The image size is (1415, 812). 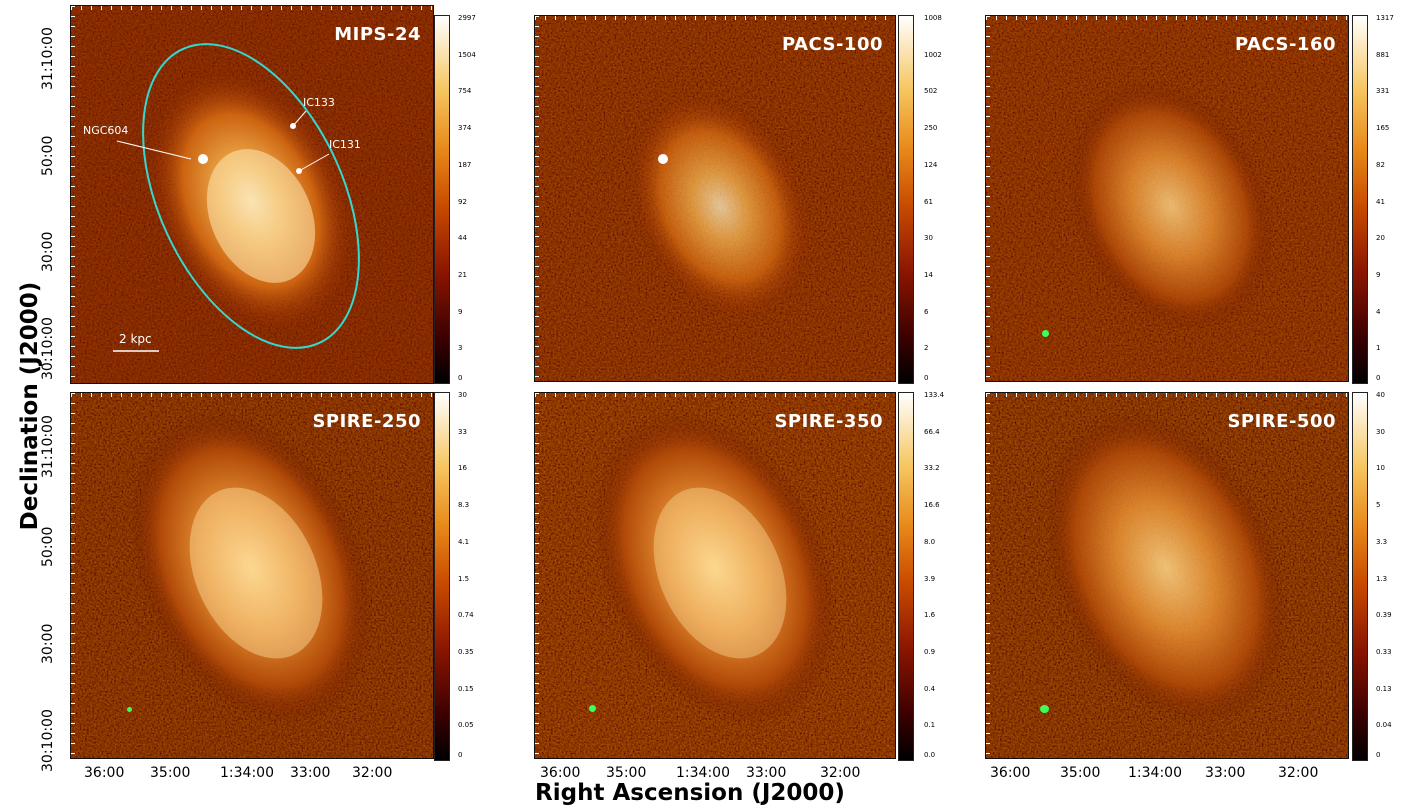 I want to click on spire-350-image, so click(x=715, y=575).